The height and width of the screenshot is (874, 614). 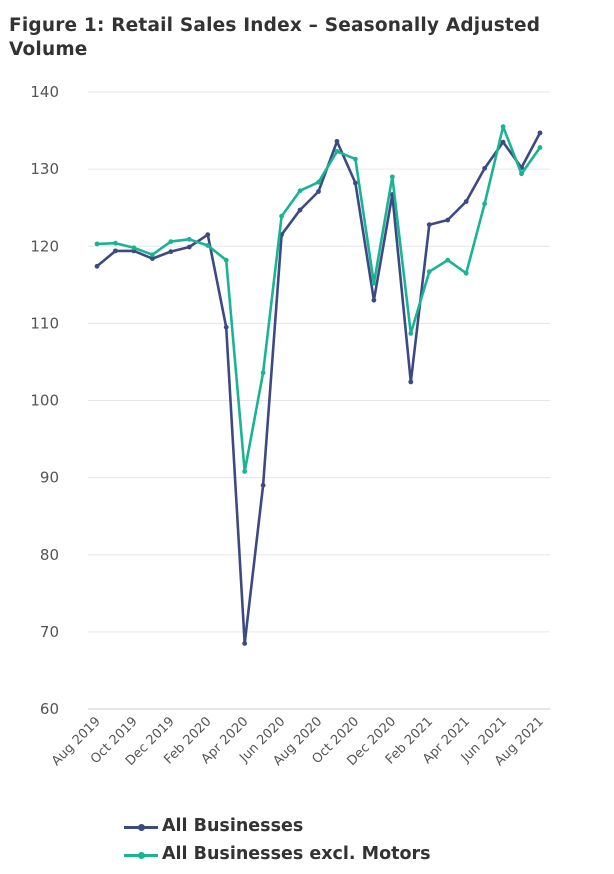 What do you see at coordinates (171, 252) in the screenshot?
I see `data-point-all-businesses-dec-2019` at bounding box center [171, 252].